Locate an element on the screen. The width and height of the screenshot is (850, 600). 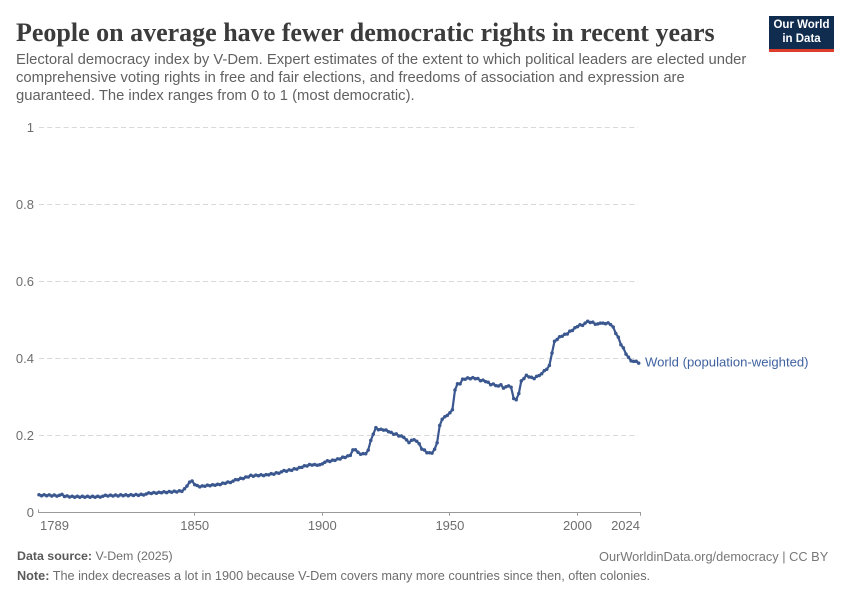
svg-text: 0.4 is located at coordinates (25, 358).